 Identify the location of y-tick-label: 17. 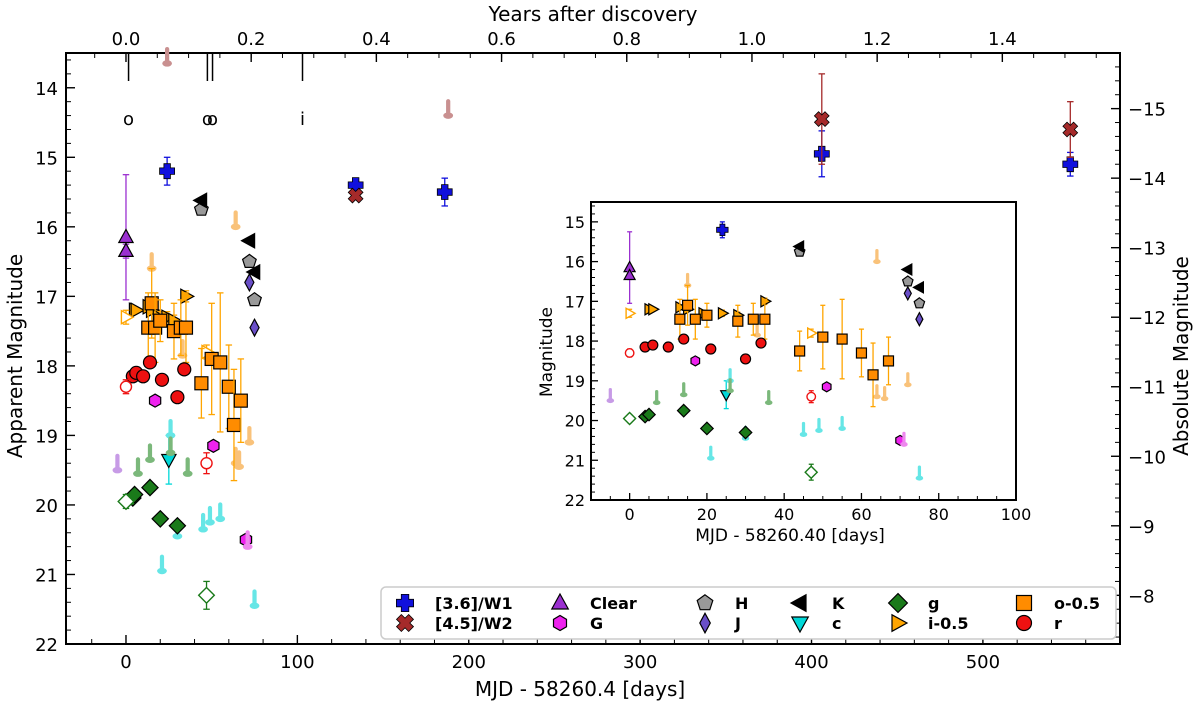
(46, 297).